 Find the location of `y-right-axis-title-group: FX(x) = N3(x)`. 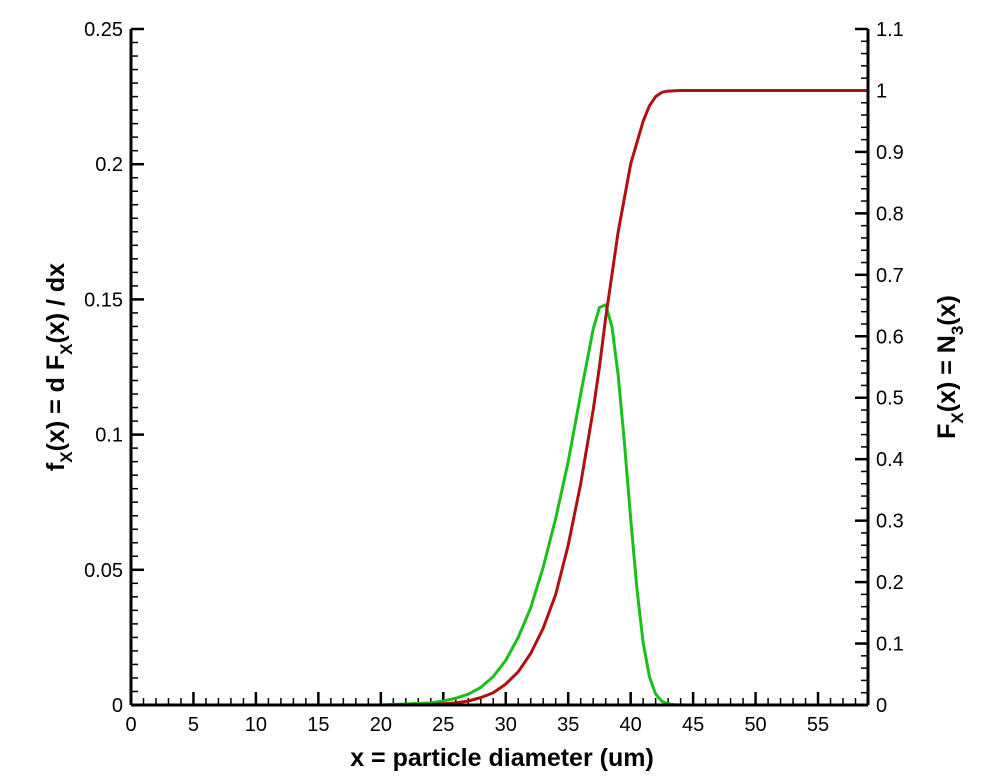

y-right-axis-title-group: FX(x) = N3(x) is located at coordinates (950, 367).